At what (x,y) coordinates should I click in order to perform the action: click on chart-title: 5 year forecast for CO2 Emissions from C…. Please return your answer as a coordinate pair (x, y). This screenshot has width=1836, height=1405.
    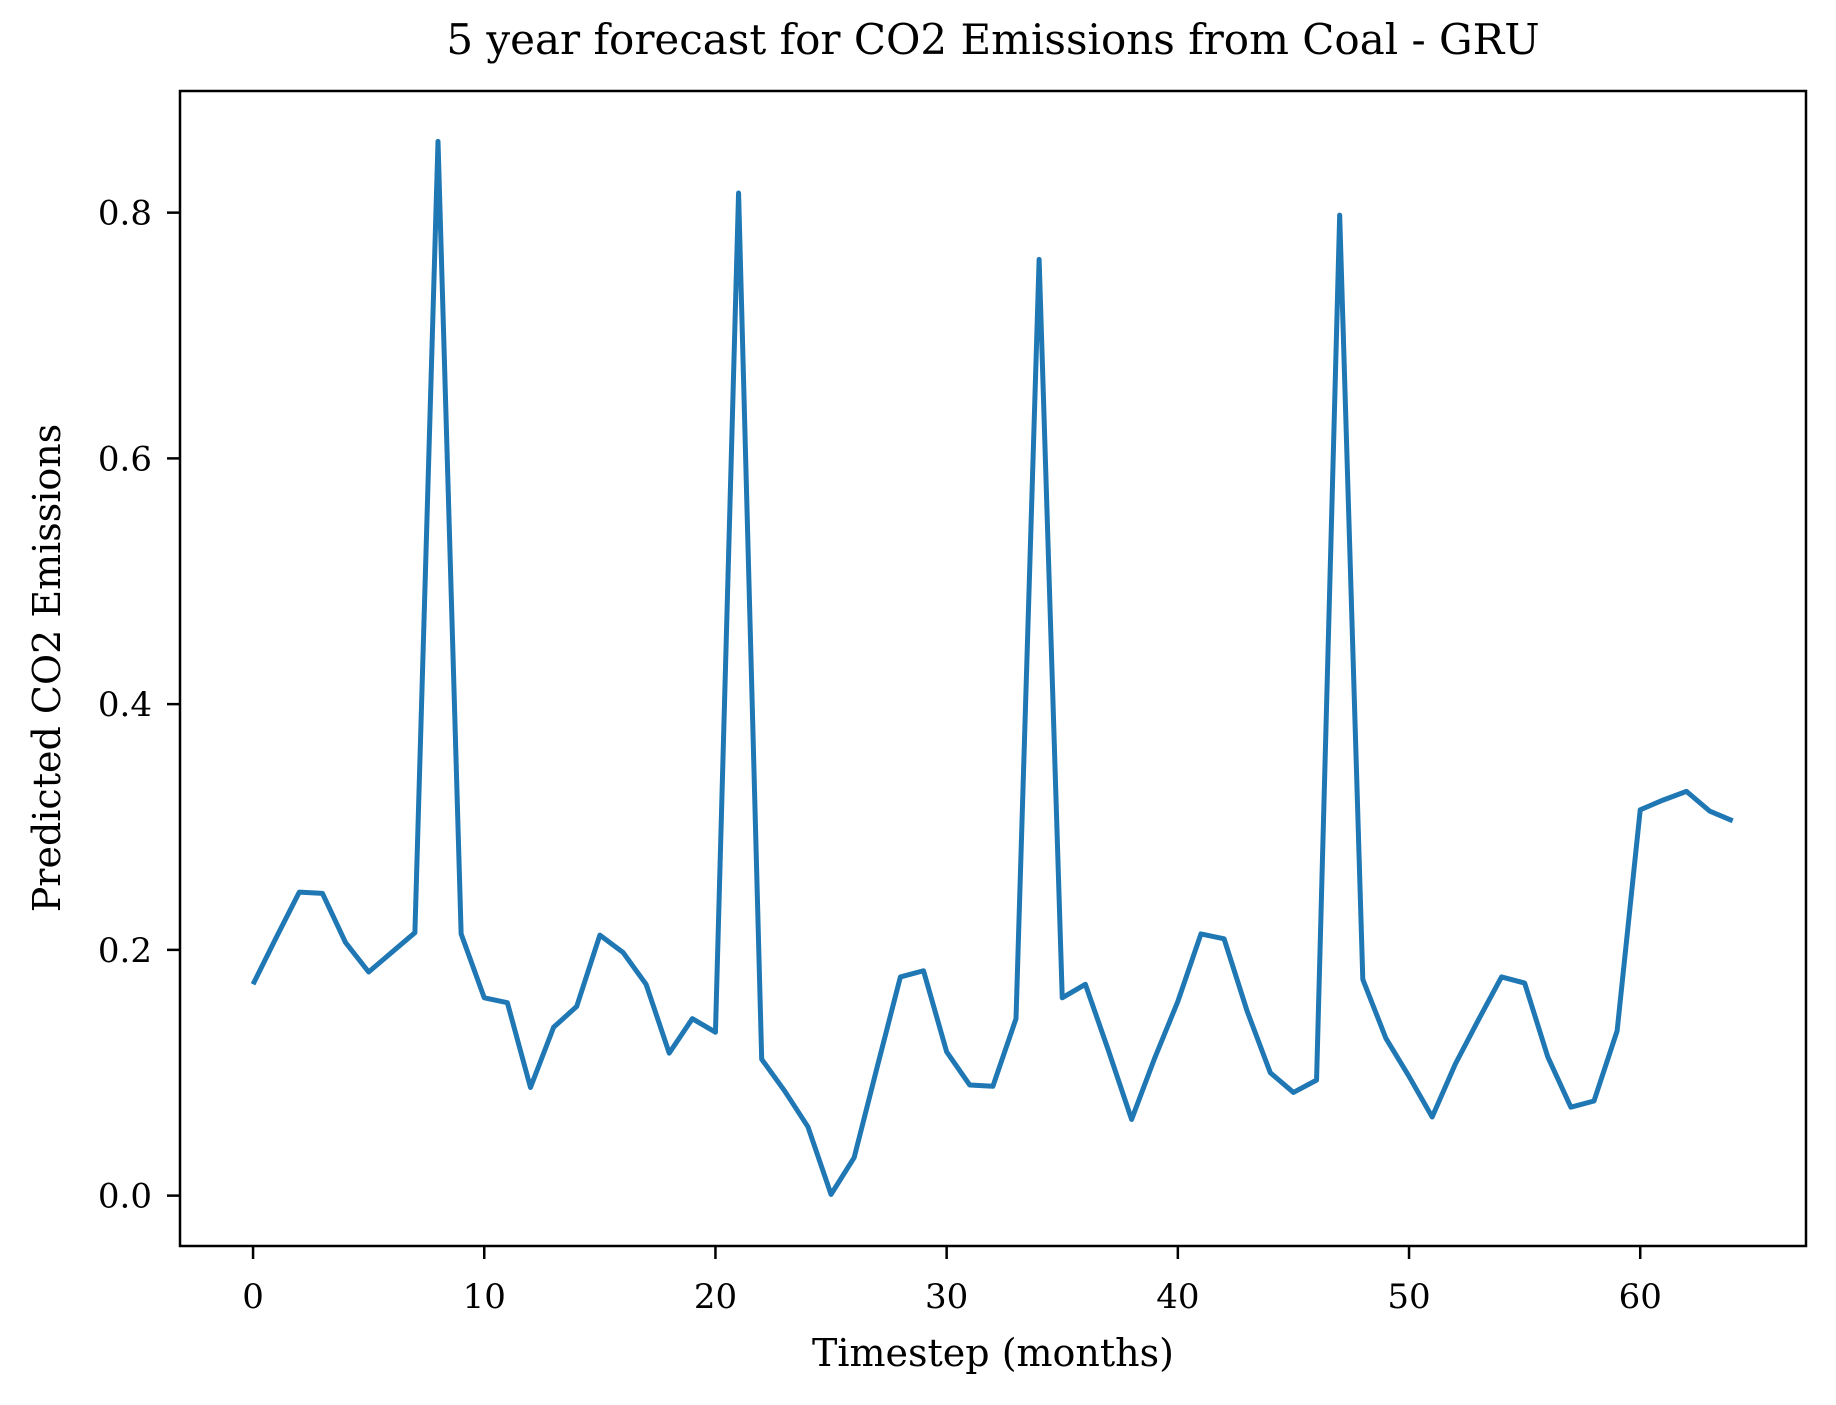
    Looking at the image, I should click on (992, 39).